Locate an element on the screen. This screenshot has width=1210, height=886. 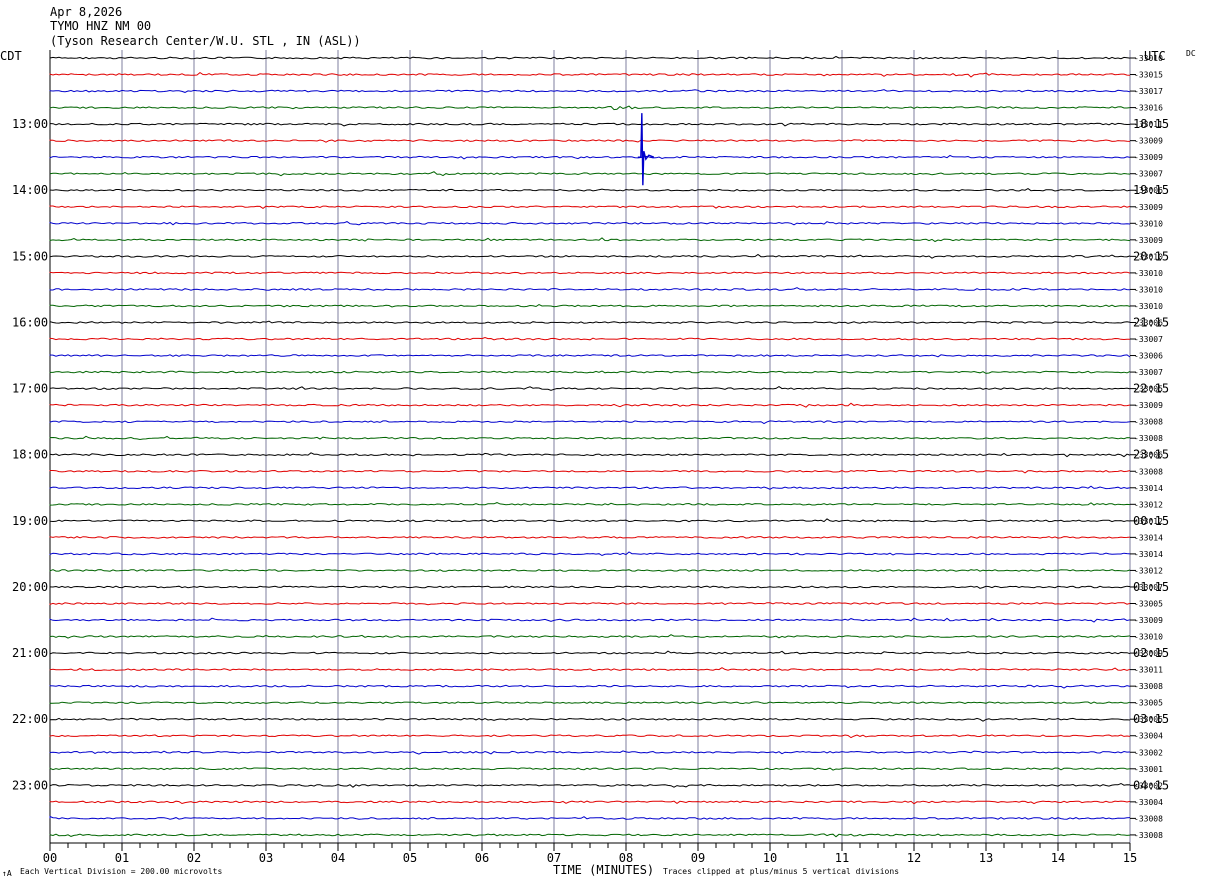
utc-hour-label: 03:15 is located at coordinates (1151, 719).